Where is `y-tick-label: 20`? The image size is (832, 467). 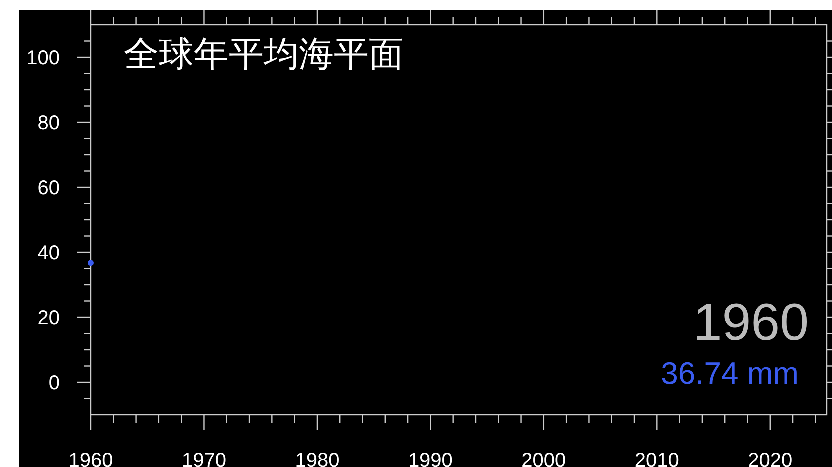 y-tick-label: 20 is located at coordinates (49, 319).